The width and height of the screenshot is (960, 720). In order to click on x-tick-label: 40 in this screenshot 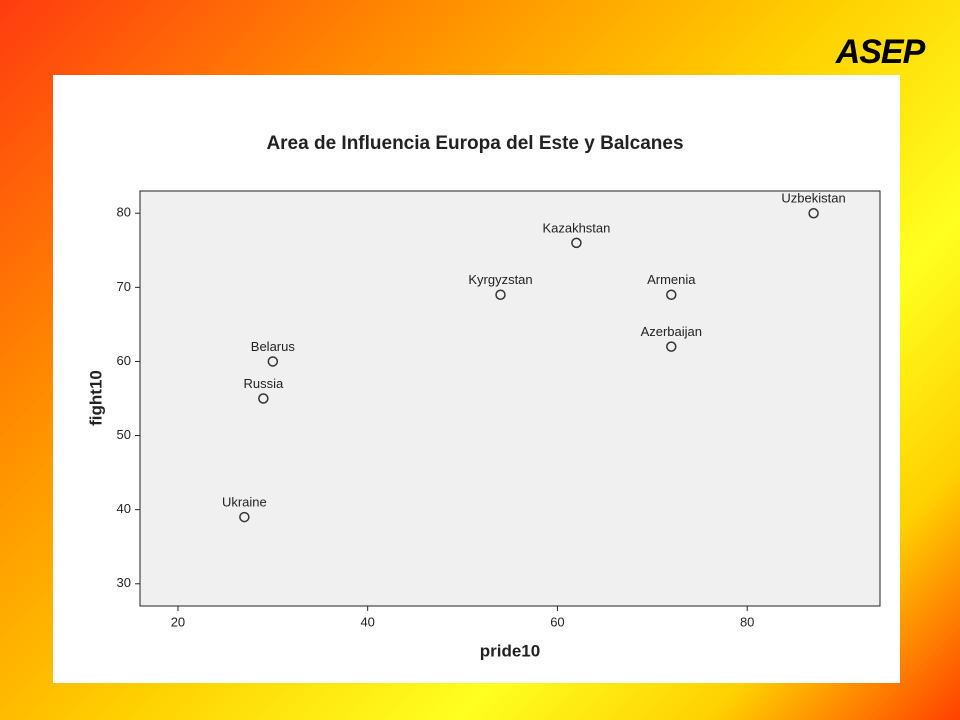, I will do `click(367, 621)`.